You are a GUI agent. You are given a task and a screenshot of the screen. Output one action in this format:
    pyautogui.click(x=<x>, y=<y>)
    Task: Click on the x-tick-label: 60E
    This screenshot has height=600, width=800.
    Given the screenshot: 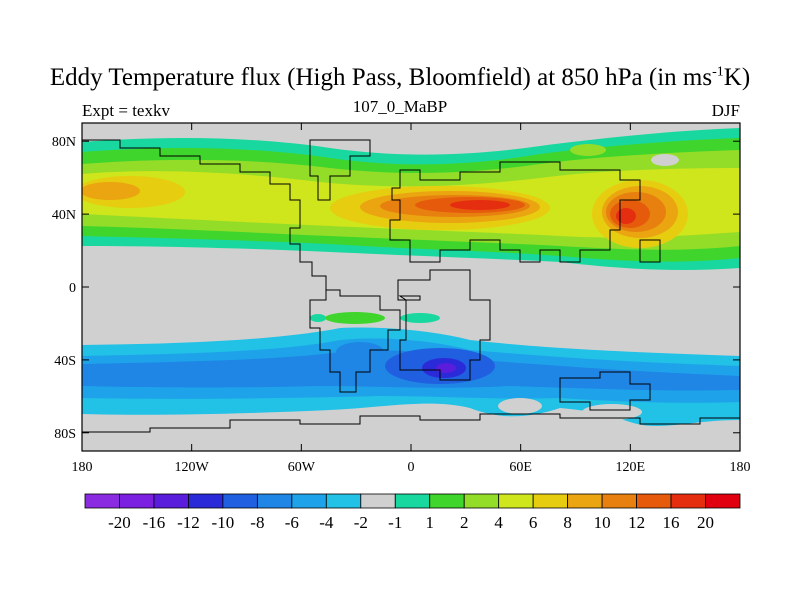 What is the action you would take?
    pyautogui.click(x=520, y=467)
    